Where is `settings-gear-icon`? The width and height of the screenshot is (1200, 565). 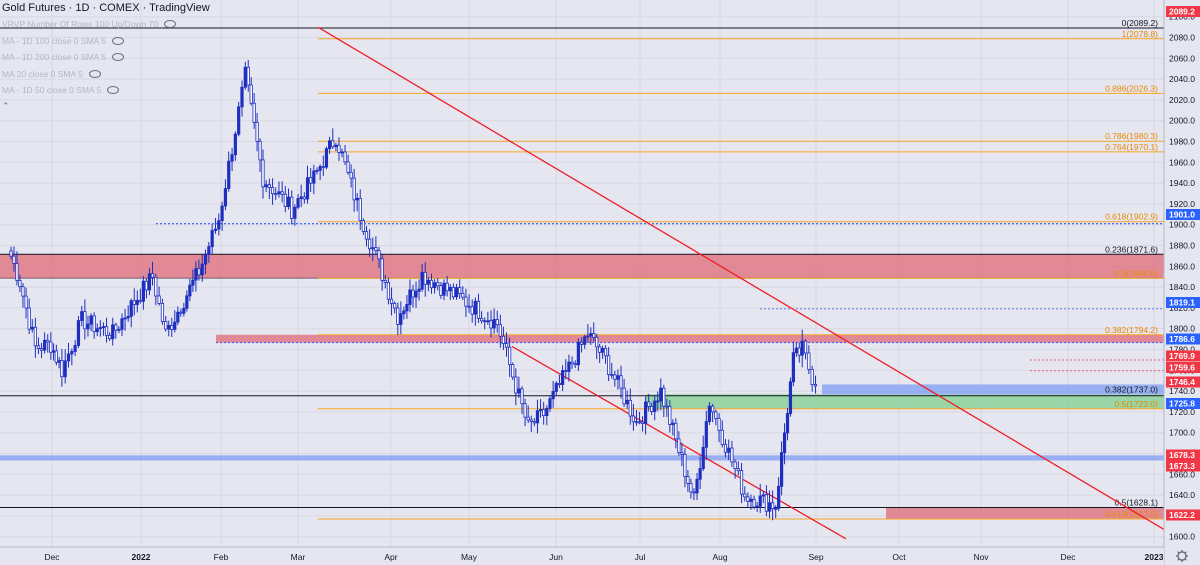
settings-gear-icon is located at coordinates (1182, 556).